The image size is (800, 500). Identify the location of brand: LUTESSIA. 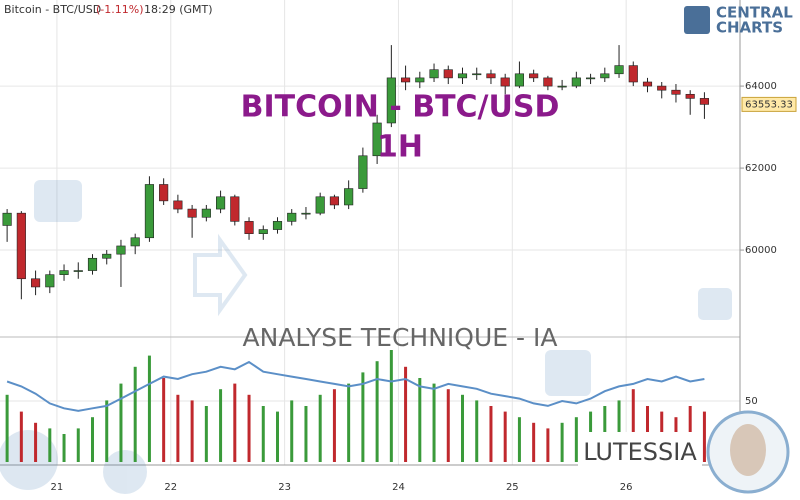
(640, 452).